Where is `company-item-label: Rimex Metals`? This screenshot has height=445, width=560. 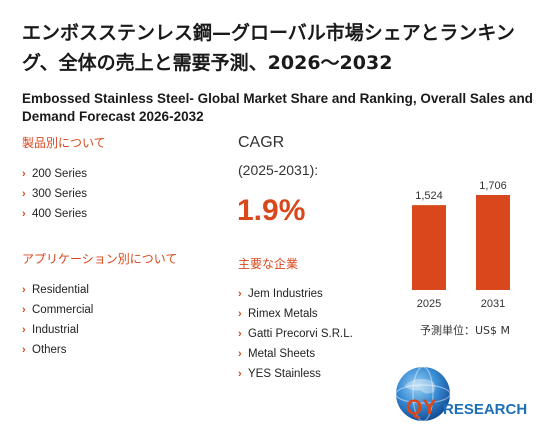
company-item-label: Rimex Metals is located at coordinates (283, 314).